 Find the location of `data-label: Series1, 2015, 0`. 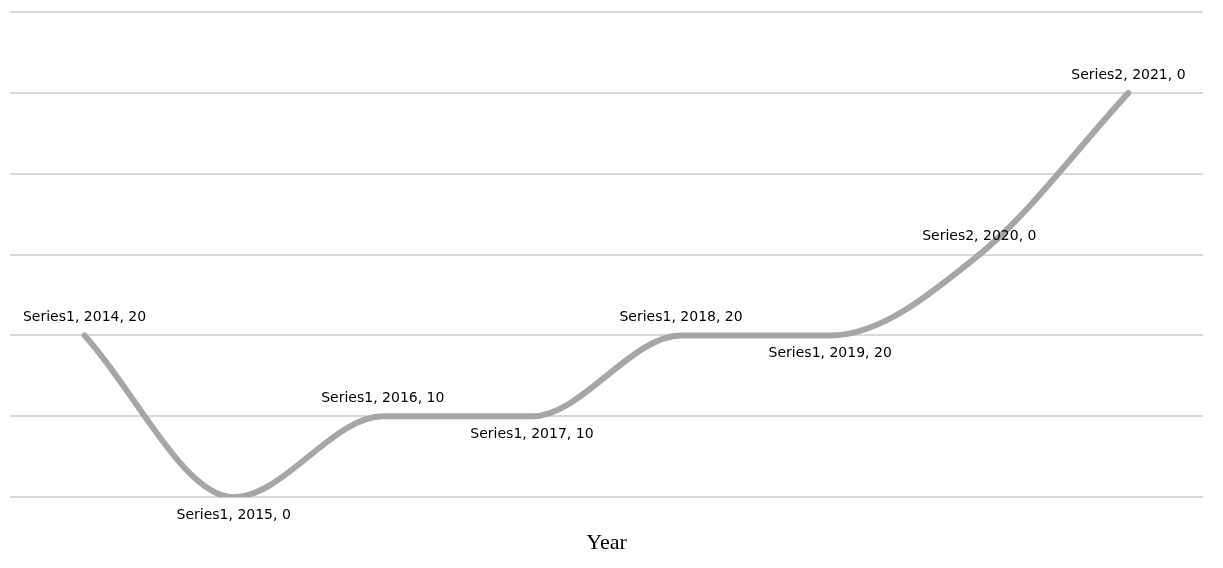

data-label: Series1, 2015, 0 is located at coordinates (233, 513).